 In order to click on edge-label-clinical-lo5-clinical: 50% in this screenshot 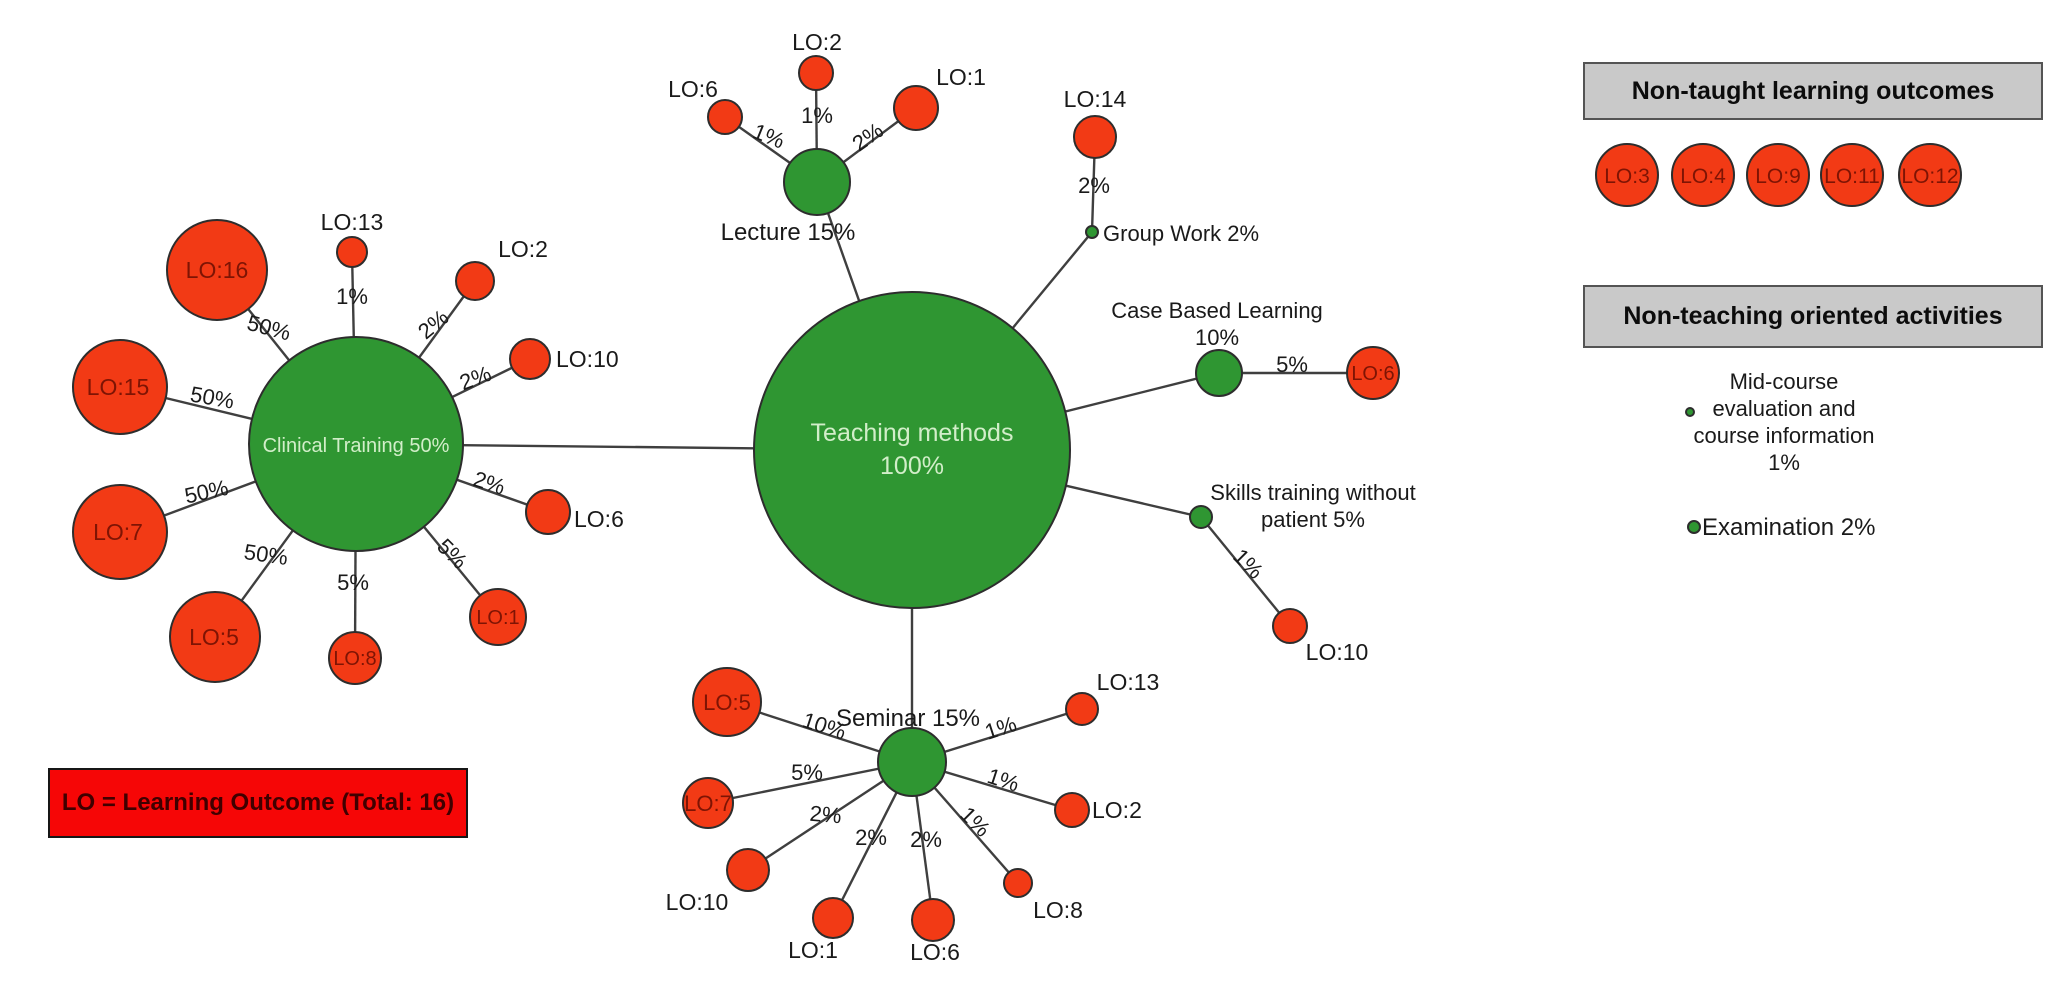, I will do `click(265, 554)`.